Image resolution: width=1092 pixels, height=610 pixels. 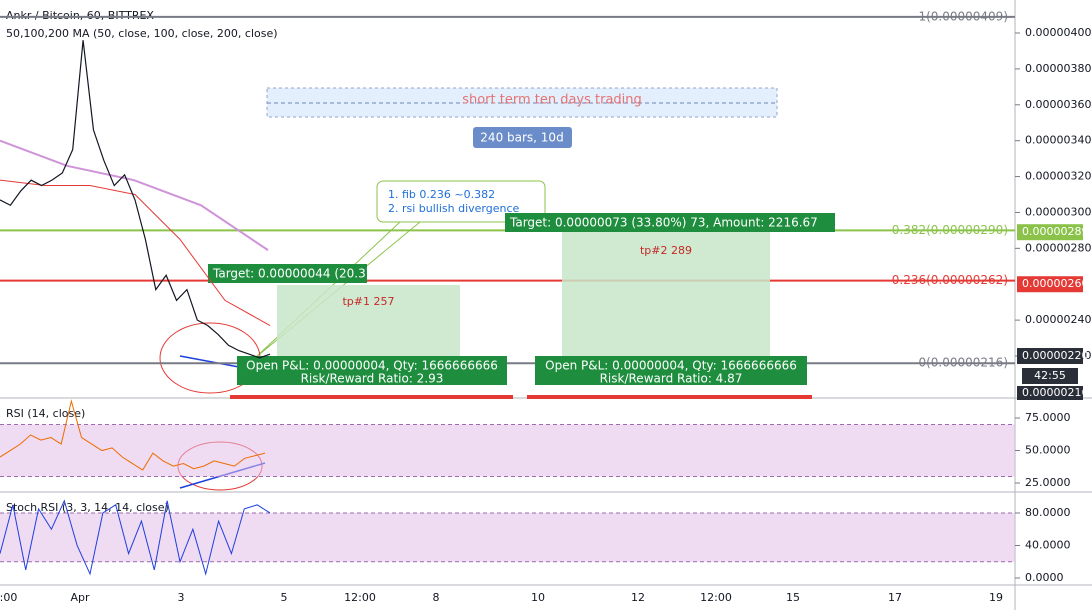 I want to click on time-label: 12, so click(x=638, y=597).